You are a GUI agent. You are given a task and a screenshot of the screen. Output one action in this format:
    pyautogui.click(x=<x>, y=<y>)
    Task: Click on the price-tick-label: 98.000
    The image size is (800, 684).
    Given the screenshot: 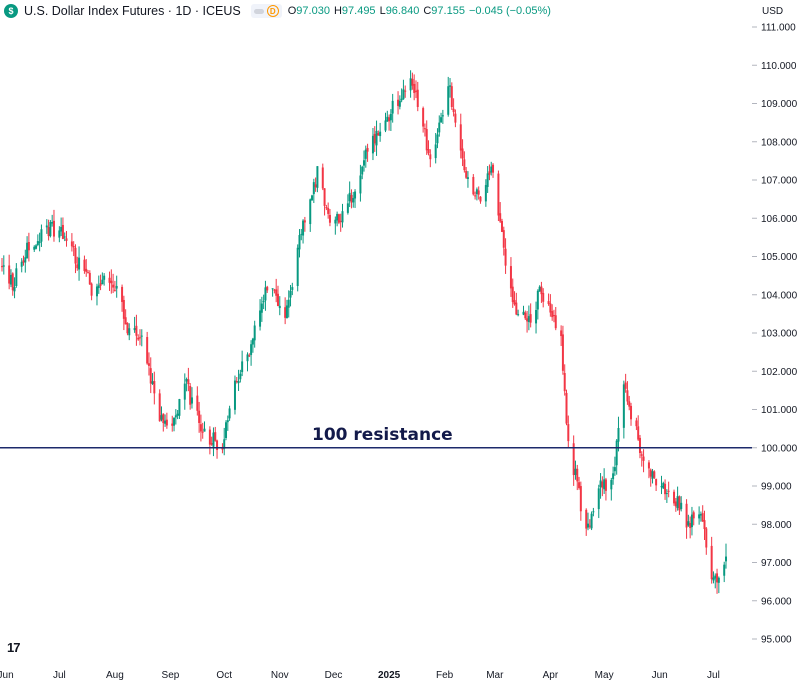 What is the action you would take?
    pyautogui.click(x=776, y=525)
    